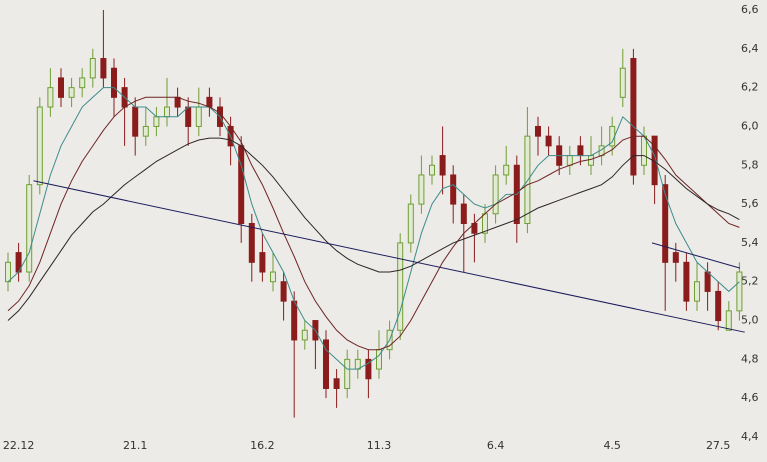  Describe the element at coordinates (19, 445) in the screenshot. I see `x-tick-label: 22.12` at that location.